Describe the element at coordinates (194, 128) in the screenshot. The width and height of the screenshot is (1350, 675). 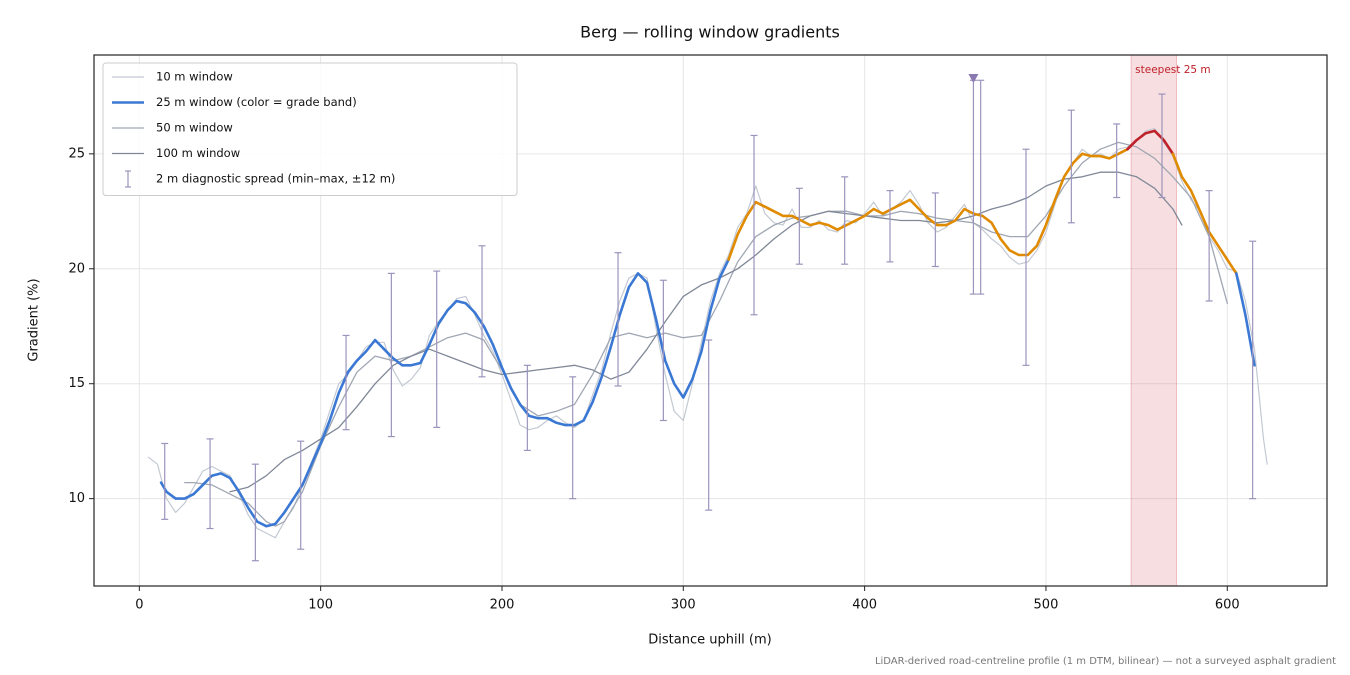
I see `legend-label: 50 m window` at that location.